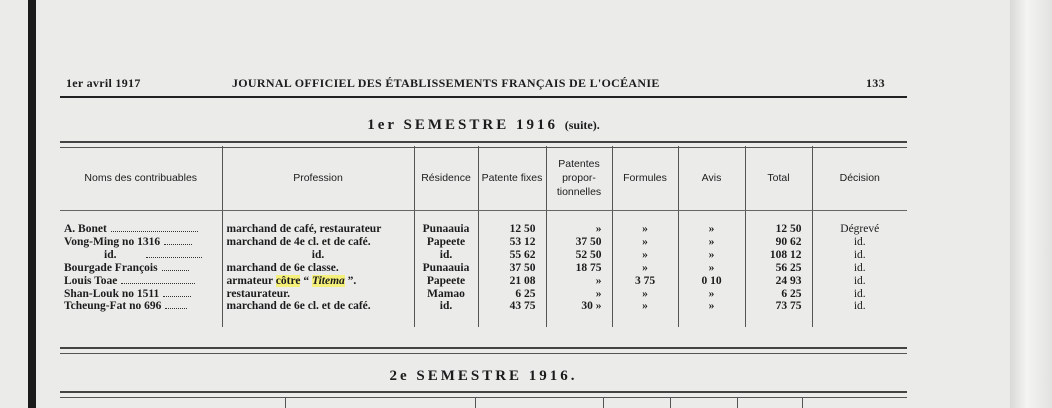 This screenshot has width=1052, height=408. What do you see at coordinates (578, 242) in the screenshot?
I see `patente-proportionnelle: 37 50` at bounding box center [578, 242].